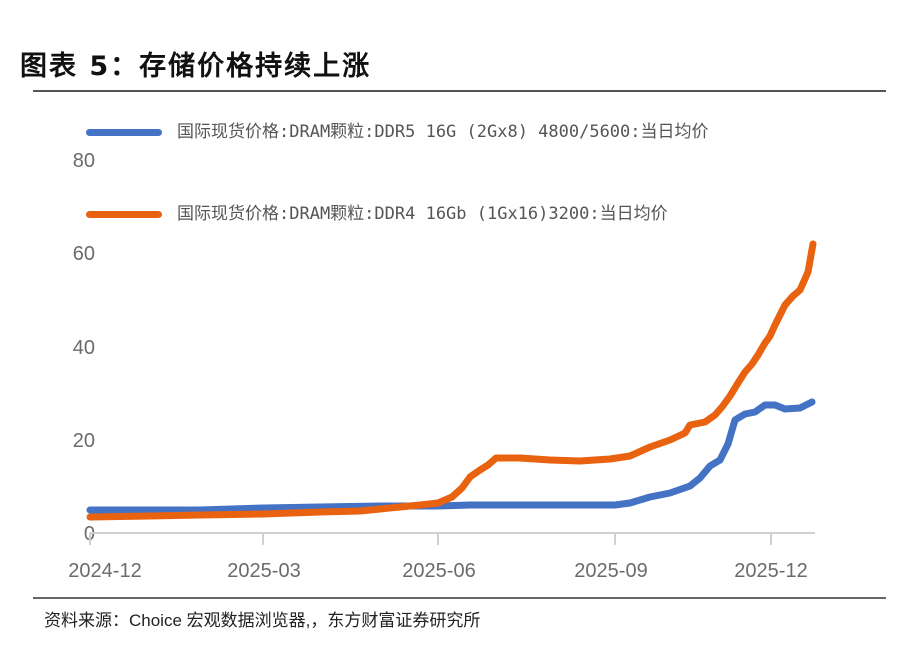 This screenshot has width=906, height=658. What do you see at coordinates (459, 91) in the screenshot?
I see `title-divider` at bounding box center [459, 91].